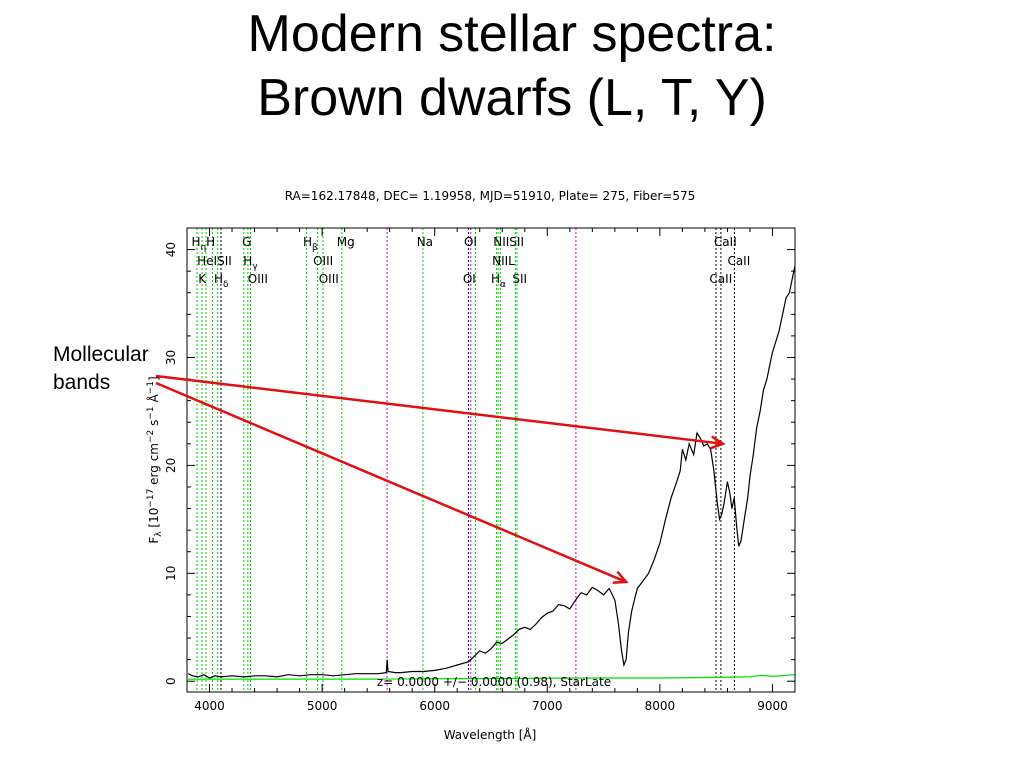 This screenshot has width=1024, height=768. Describe the element at coordinates (508, 242) in the screenshot. I see `line-label-7: NIISII` at that location.